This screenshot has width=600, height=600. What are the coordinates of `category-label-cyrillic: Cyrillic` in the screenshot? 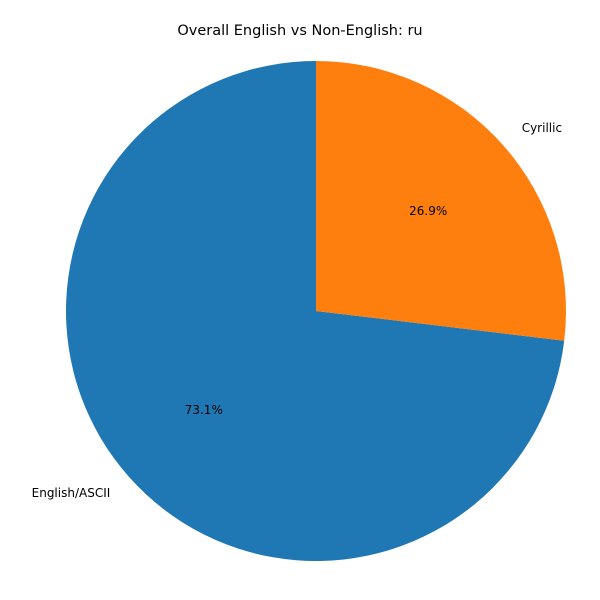 It's located at (542, 128).